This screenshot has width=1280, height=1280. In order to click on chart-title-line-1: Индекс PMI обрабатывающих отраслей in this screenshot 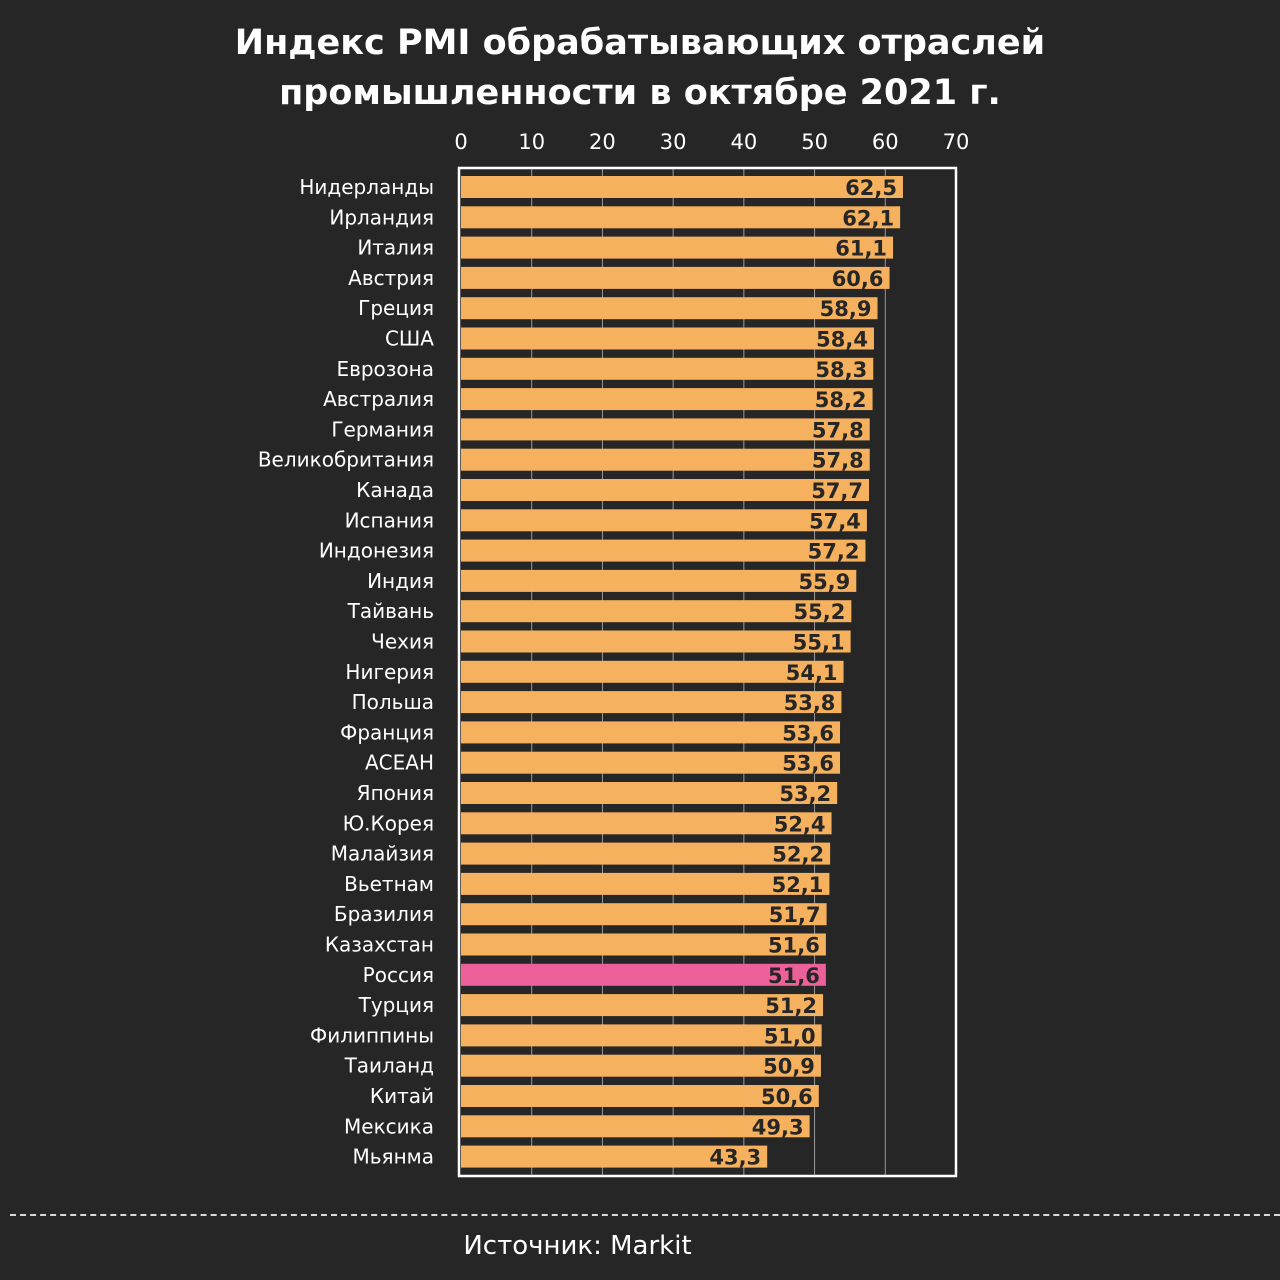, I will do `click(640, 43)`.